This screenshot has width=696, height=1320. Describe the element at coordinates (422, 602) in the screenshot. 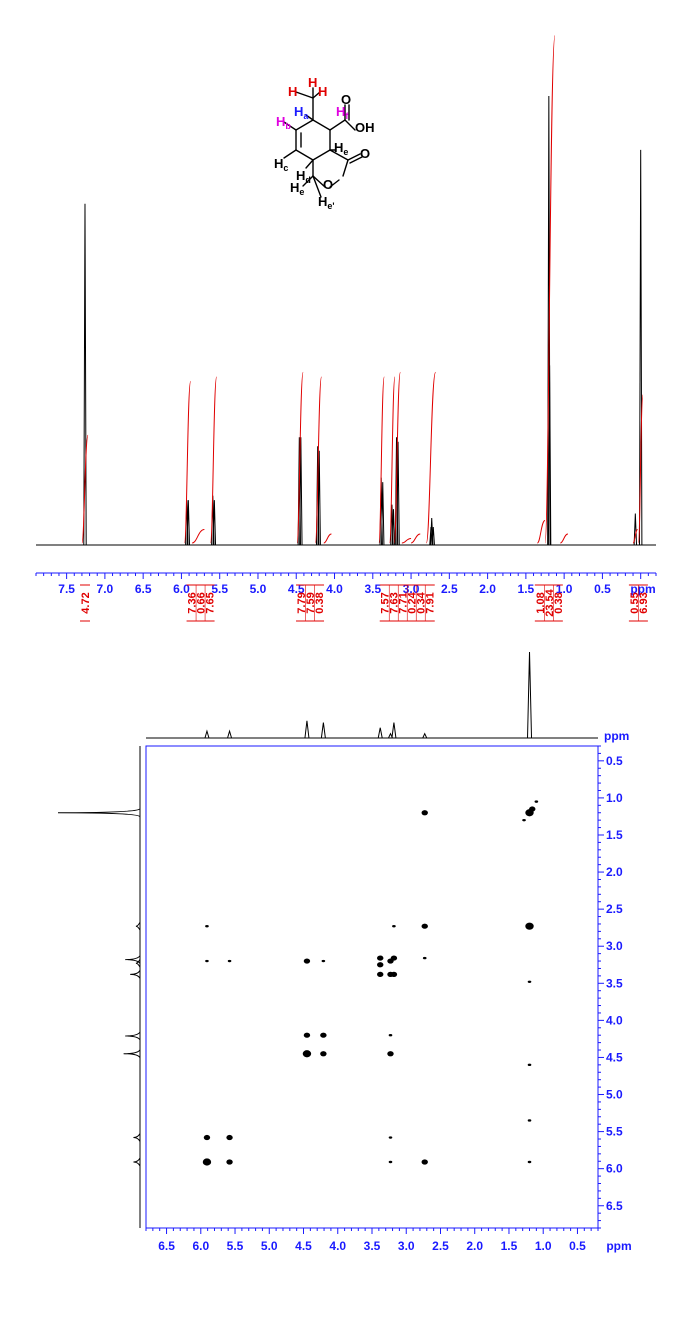

I see `integral-value-label: 0.34` at that location.